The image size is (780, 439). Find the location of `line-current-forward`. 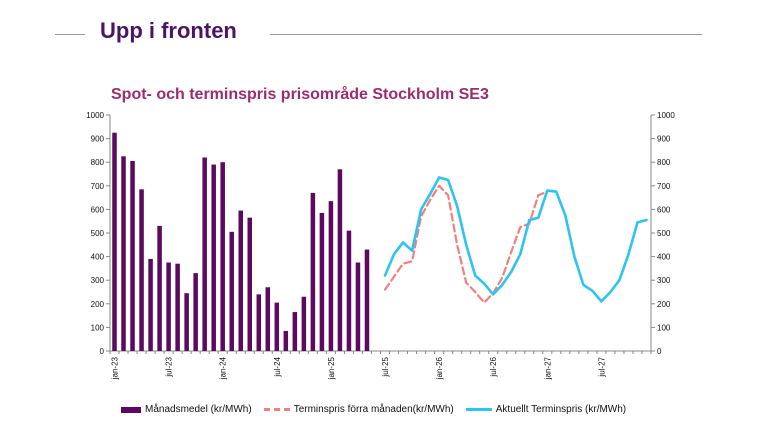

line-current-forward is located at coordinates (515, 239).